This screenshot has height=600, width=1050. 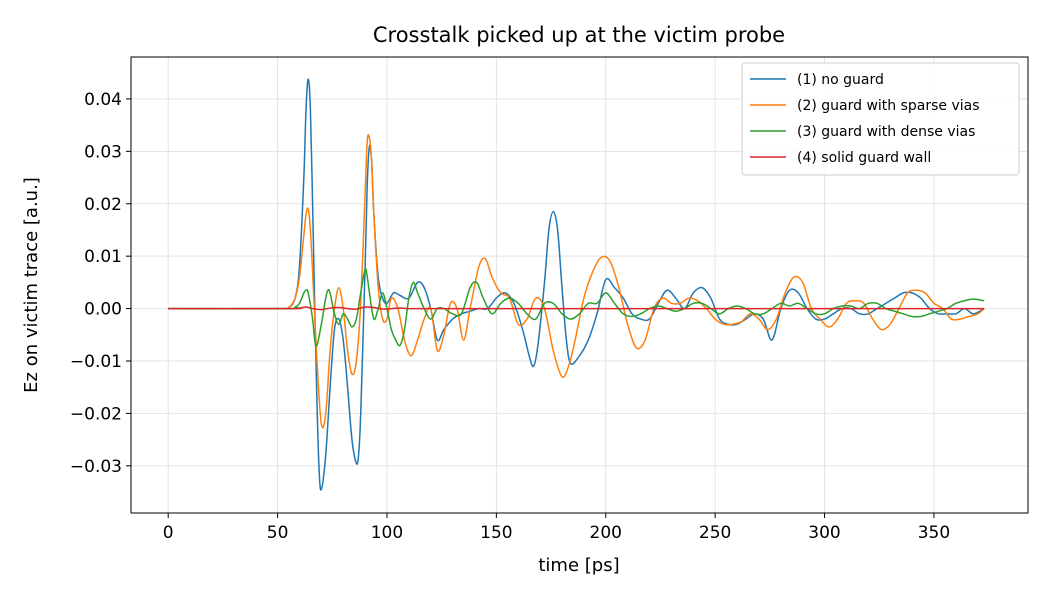 I want to click on x-axis-ticks: 0 50 100 150 200 250 300 350, so click(x=556, y=528).